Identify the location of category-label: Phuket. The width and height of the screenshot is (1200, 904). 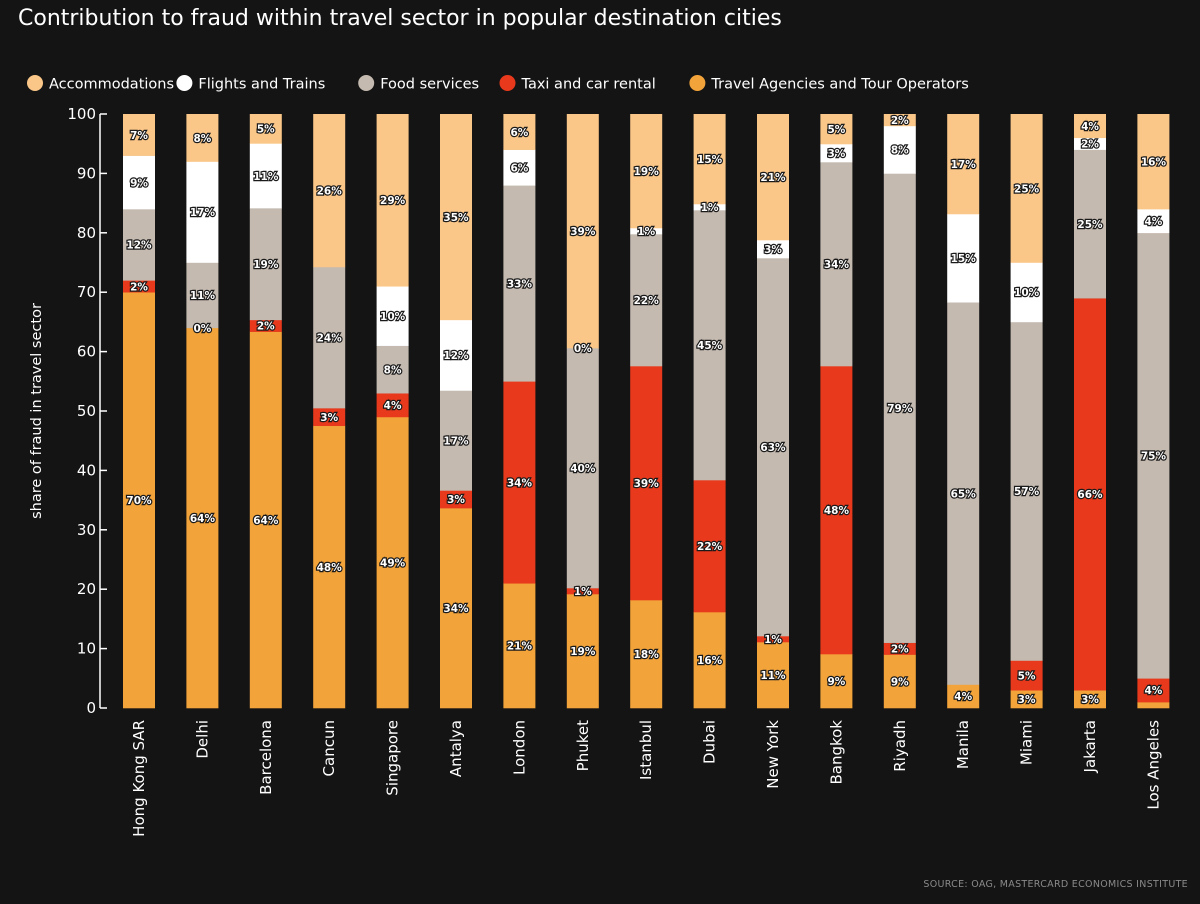
(583, 745).